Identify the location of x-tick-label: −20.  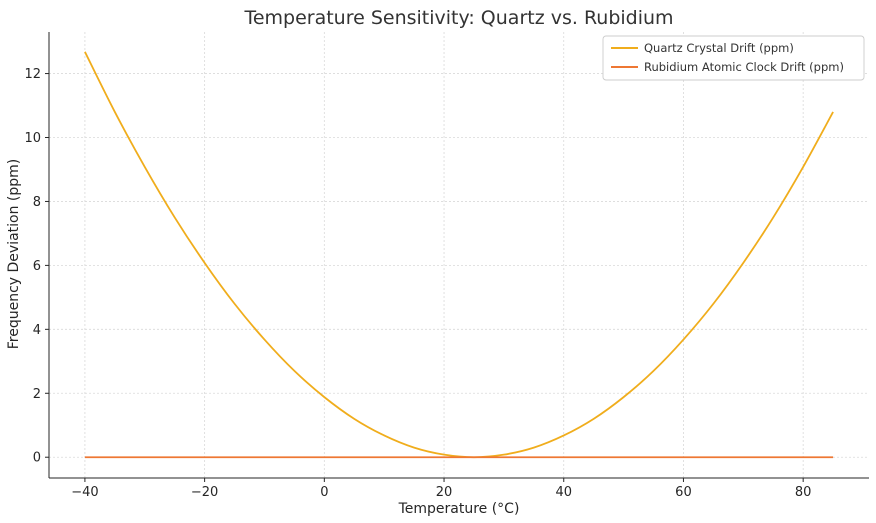
(204, 492).